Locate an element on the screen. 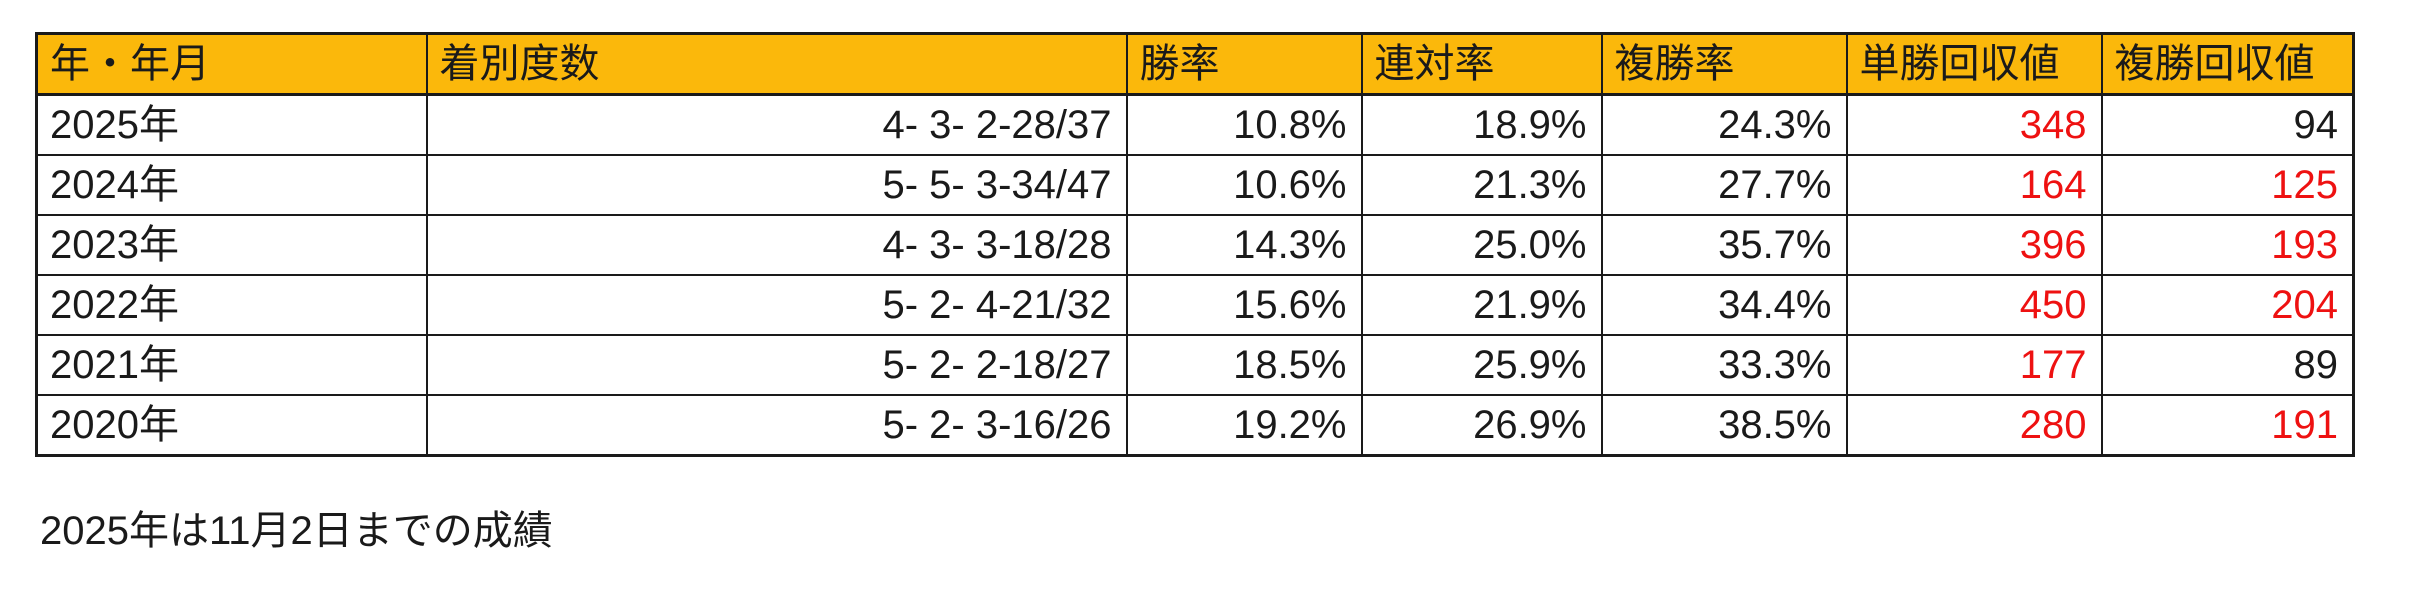  year-cell: 2021年 is located at coordinates (231, 365).